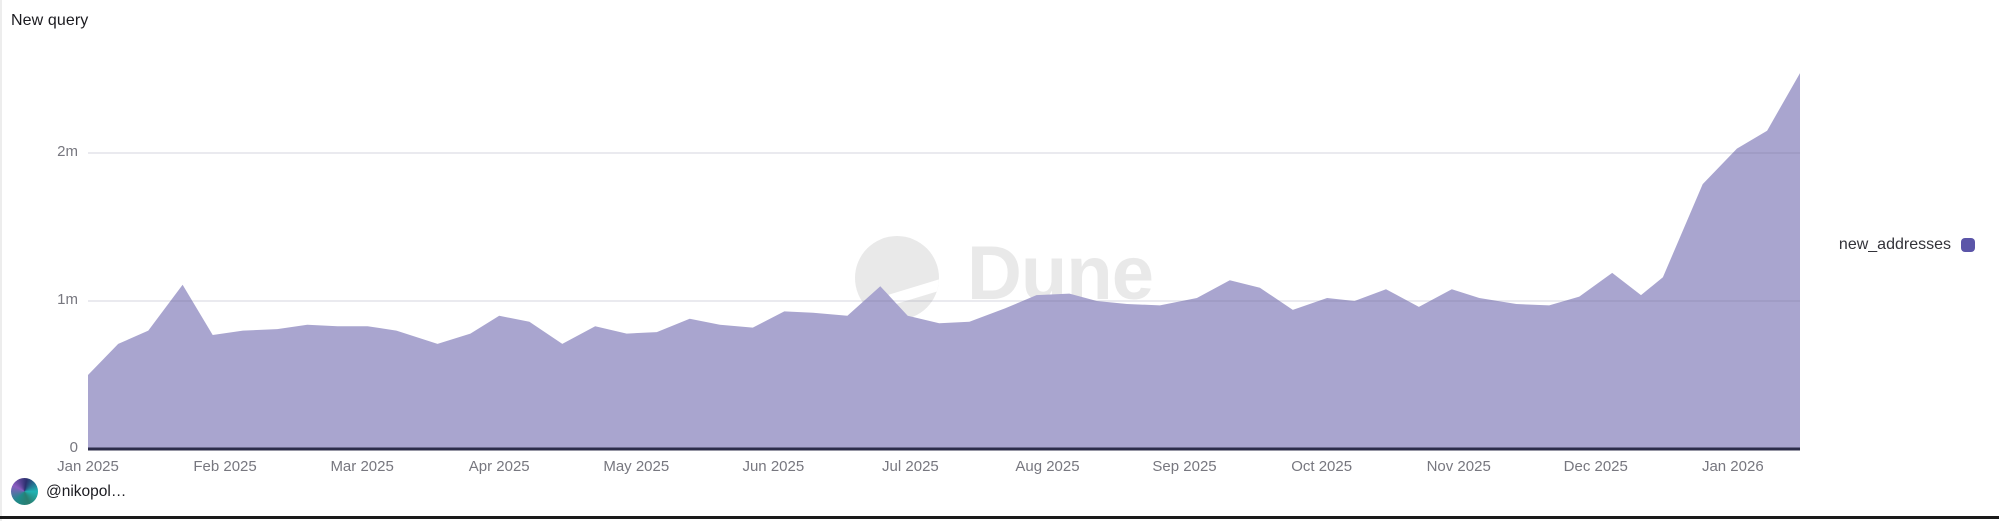 Image resolution: width=1999 pixels, height=521 pixels. What do you see at coordinates (1184, 466) in the screenshot?
I see `x-axis-label-sep-2025: Sep 2025` at bounding box center [1184, 466].